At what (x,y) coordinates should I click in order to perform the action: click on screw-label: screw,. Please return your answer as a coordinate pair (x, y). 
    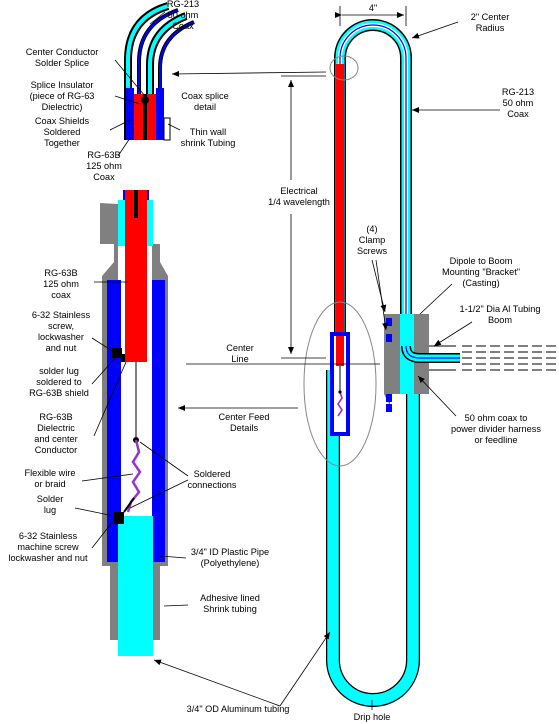
    Looking at the image, I should click on (61, 326).